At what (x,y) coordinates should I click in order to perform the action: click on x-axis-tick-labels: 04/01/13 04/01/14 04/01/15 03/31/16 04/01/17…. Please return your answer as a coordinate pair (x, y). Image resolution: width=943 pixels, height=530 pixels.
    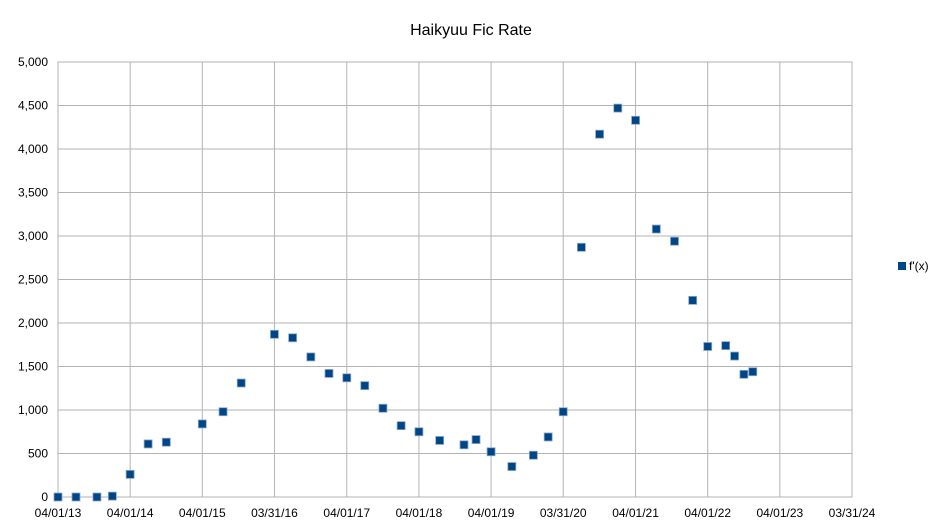
    Looking at the image, I should click on (455, 513).